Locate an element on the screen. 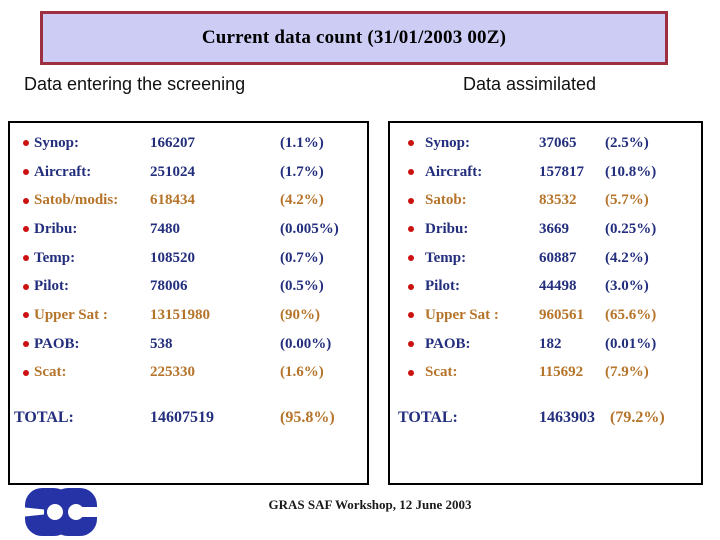  row-percent: (0.25%) is located at coordinates (631, 228).